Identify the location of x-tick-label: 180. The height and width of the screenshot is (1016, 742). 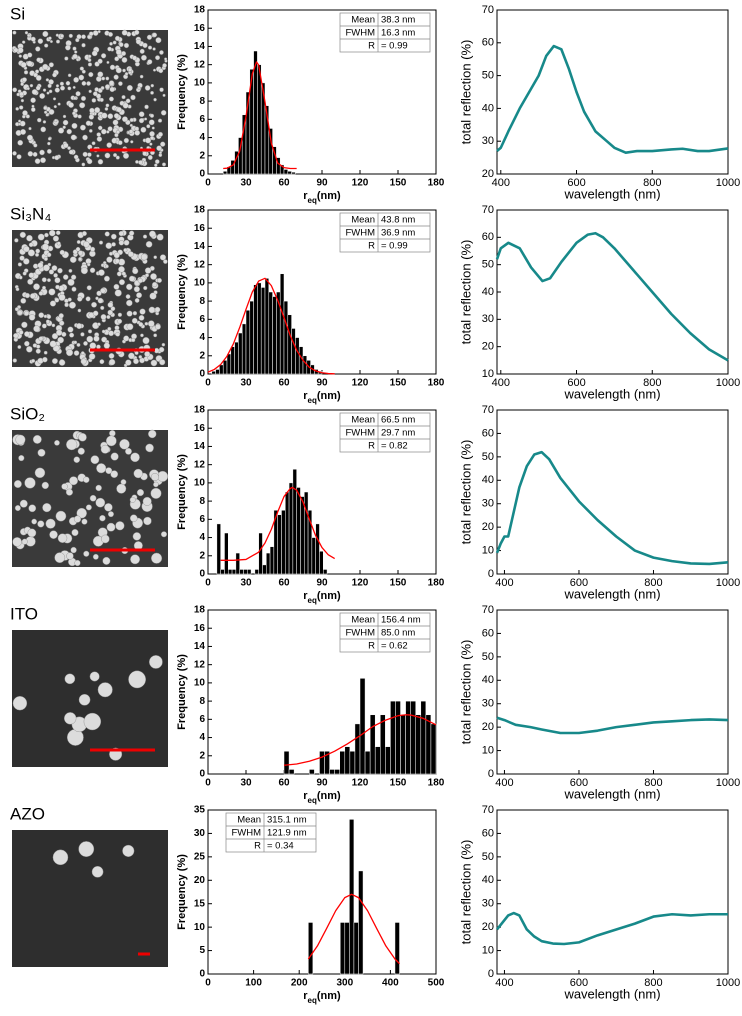
(436, 783).